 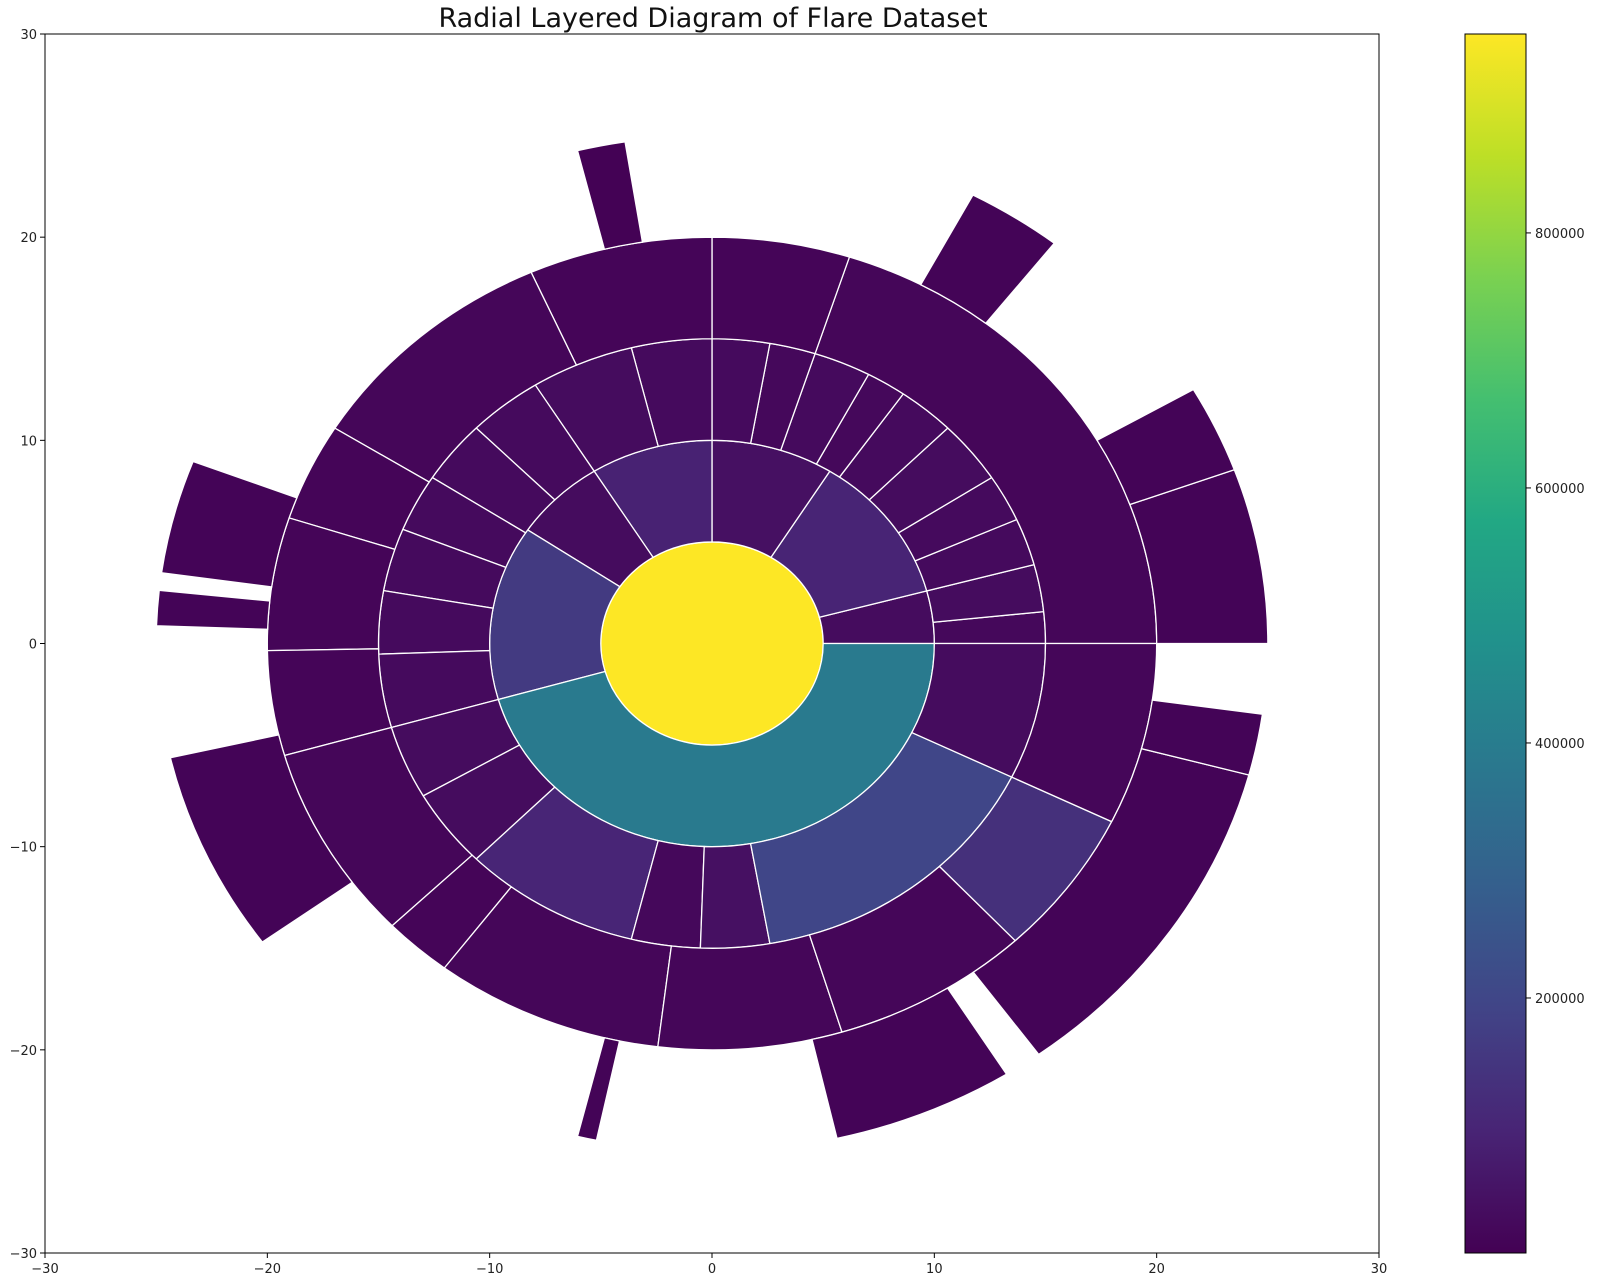 I want to click on x-tick-label: −20, so click(x=267, y=1269).